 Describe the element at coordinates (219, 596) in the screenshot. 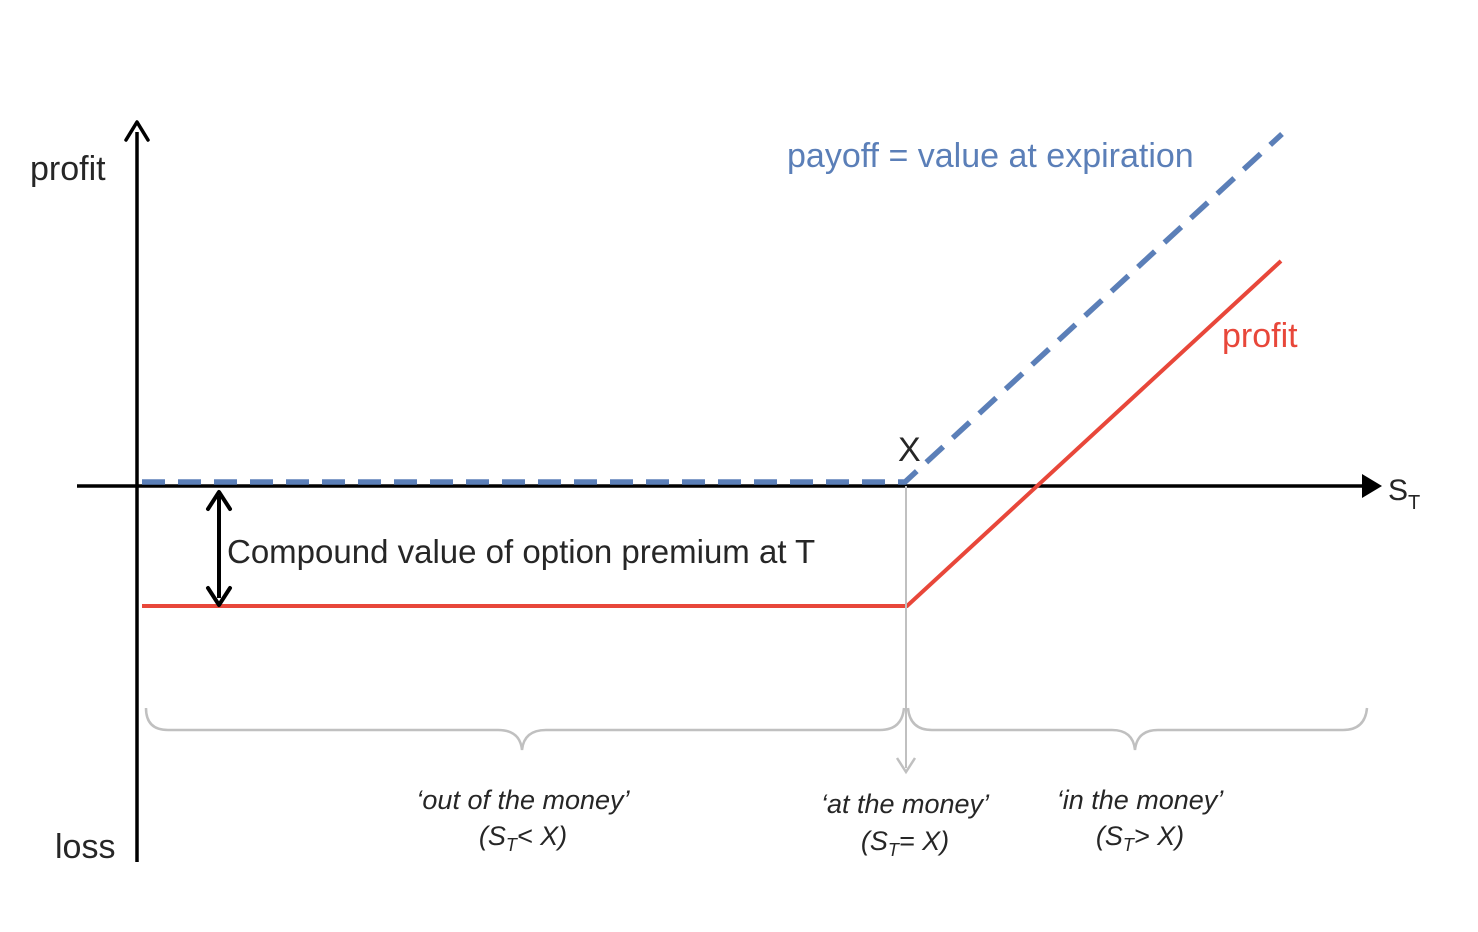

I see `premium-arrowhead-bottom` at that location.